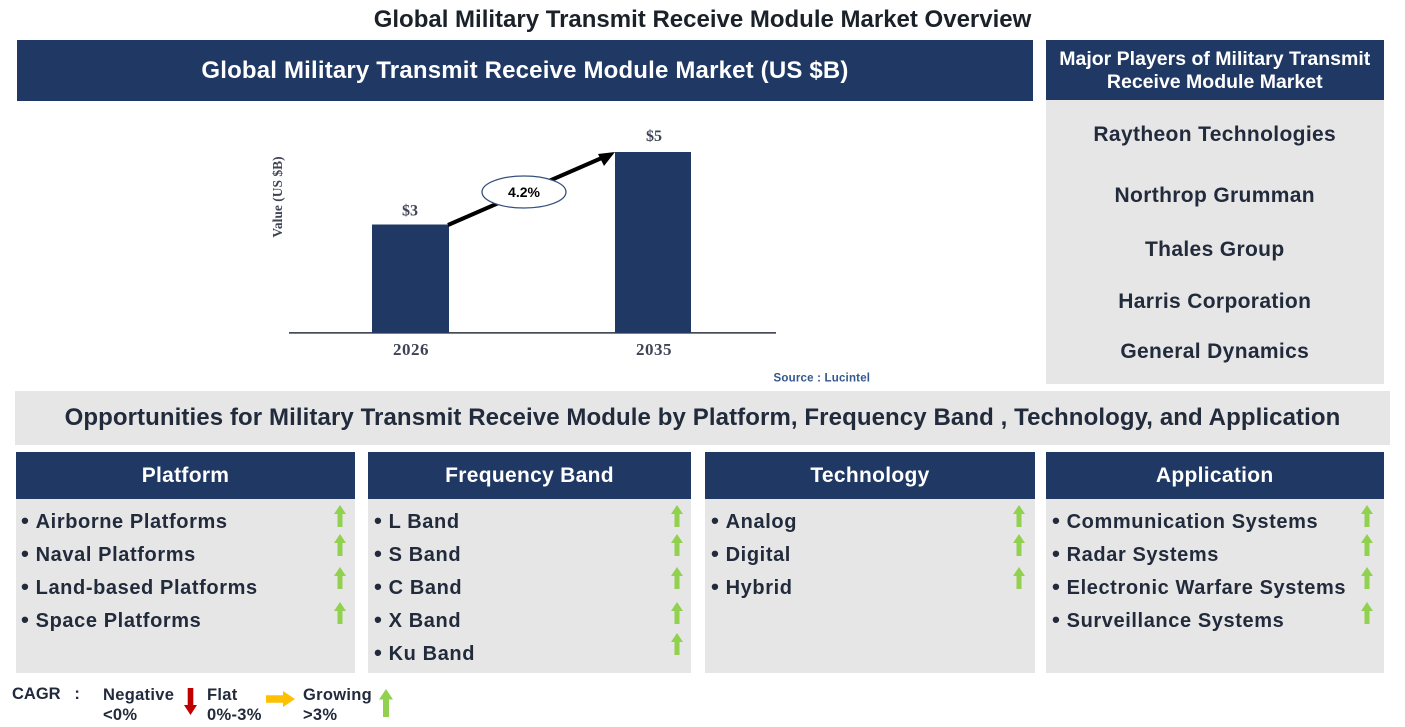 The height and width of the screenshot is (727, 1405). Describe the element at coordinates (654, 349) in the screenshot. I see `svg-text: 2035` at that location.